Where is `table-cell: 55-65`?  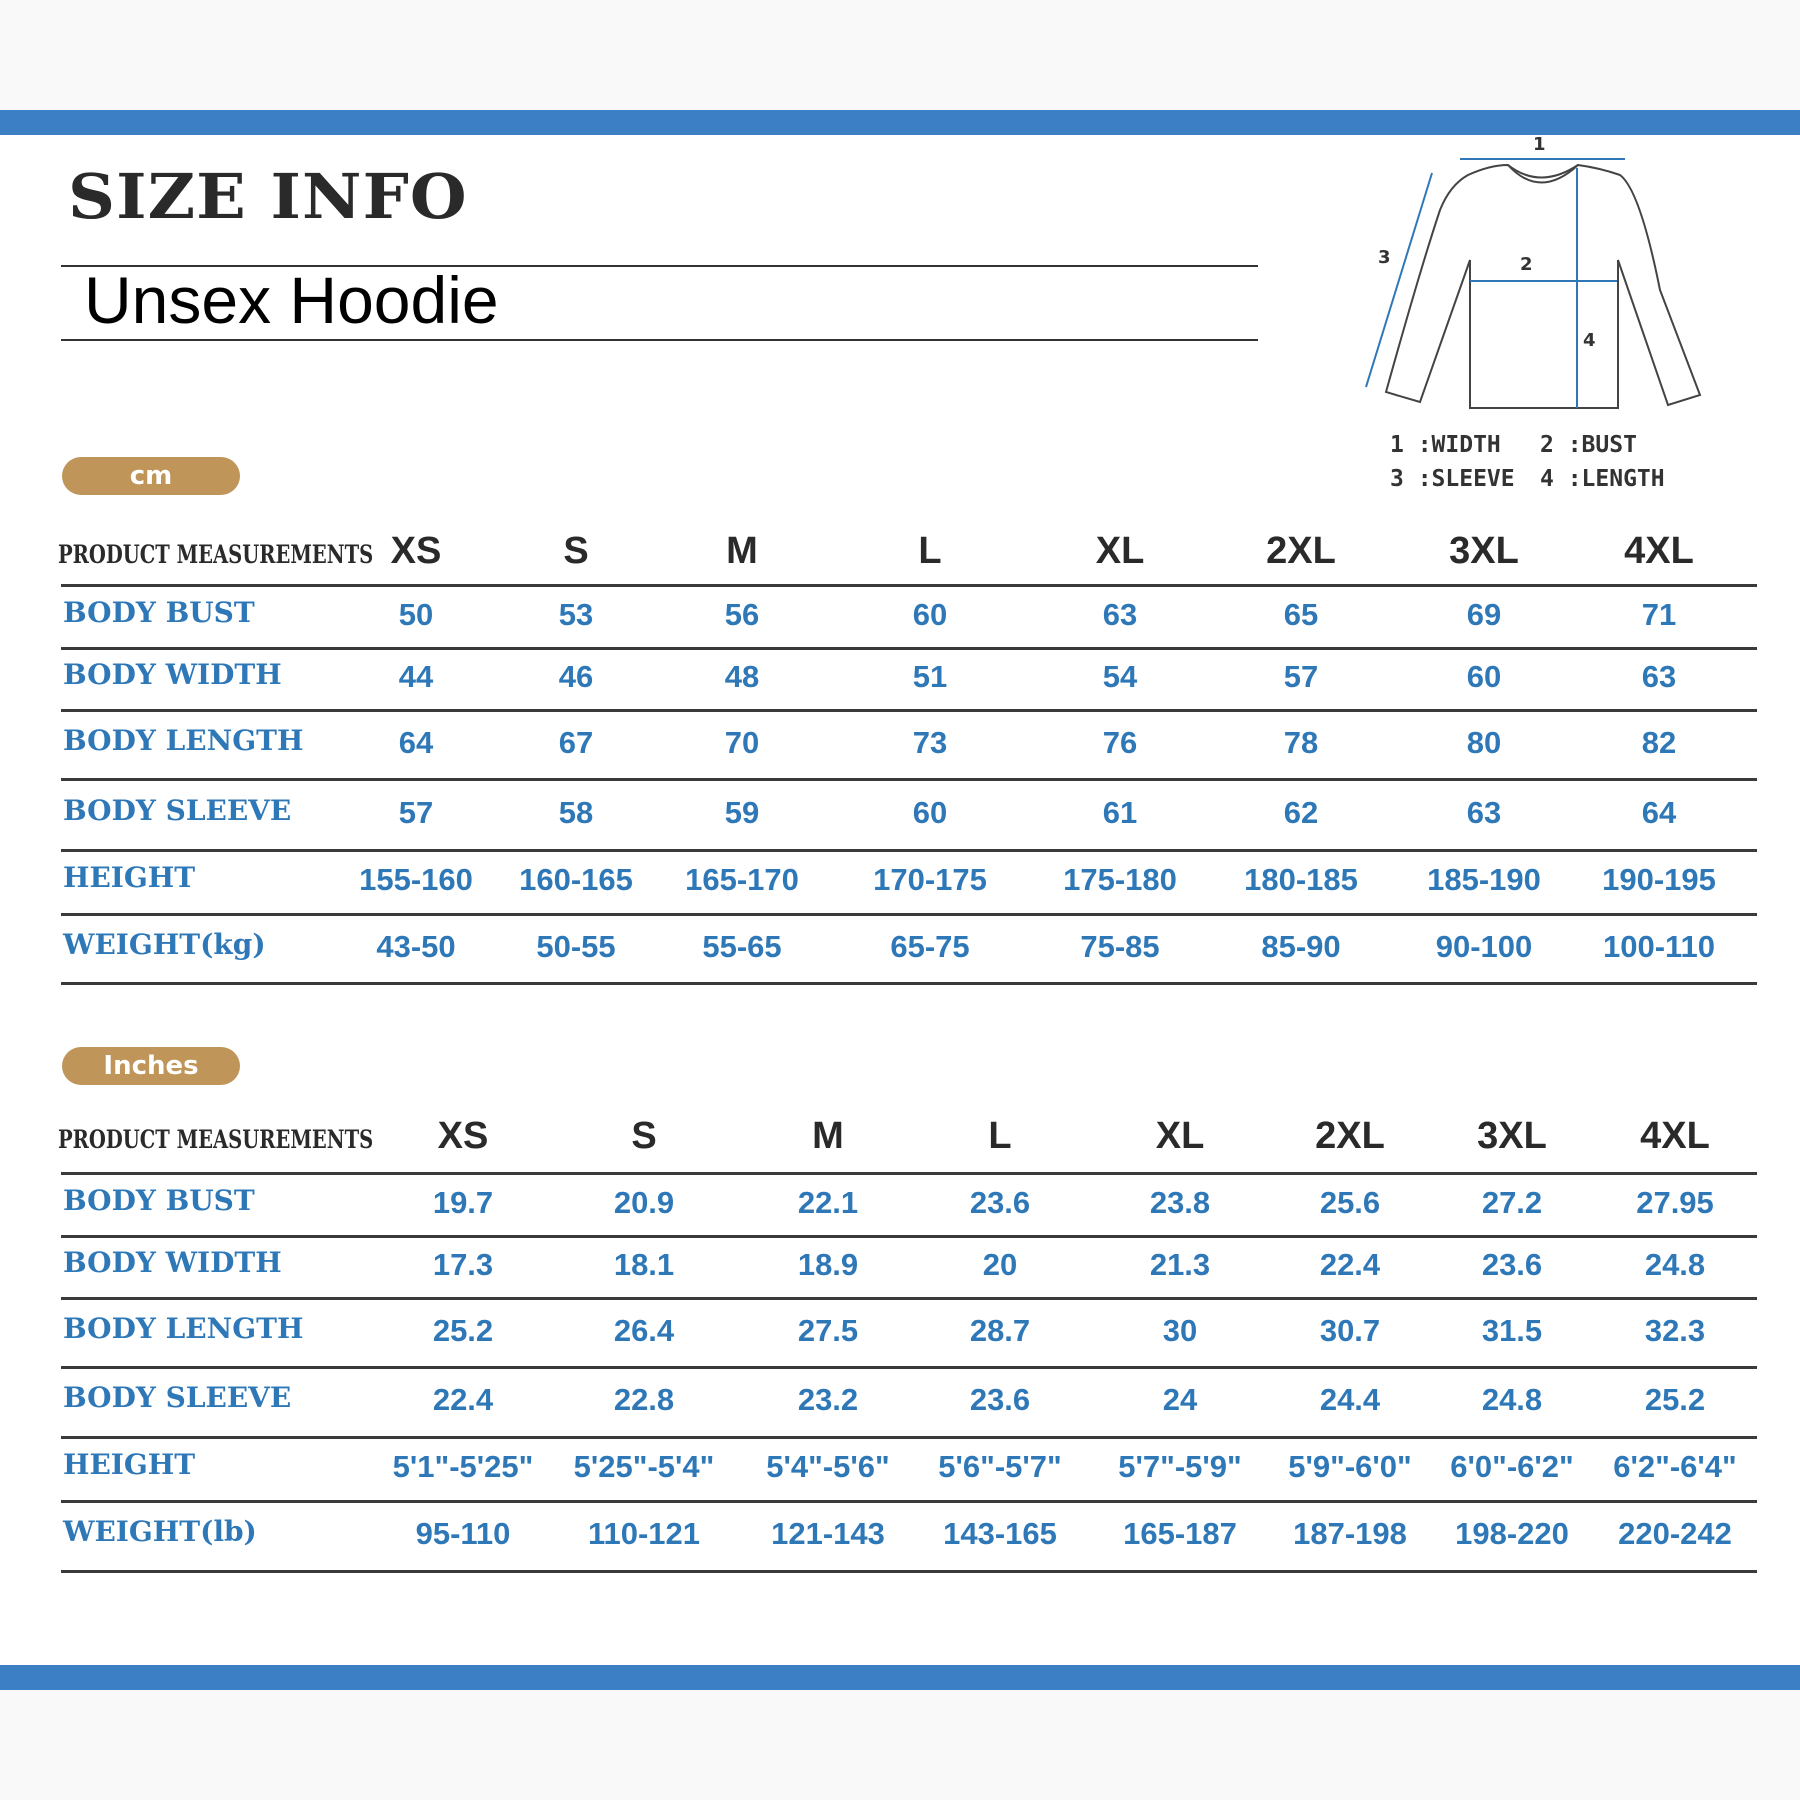
table-cell: 55-65 is located at coordinates (742, 946).